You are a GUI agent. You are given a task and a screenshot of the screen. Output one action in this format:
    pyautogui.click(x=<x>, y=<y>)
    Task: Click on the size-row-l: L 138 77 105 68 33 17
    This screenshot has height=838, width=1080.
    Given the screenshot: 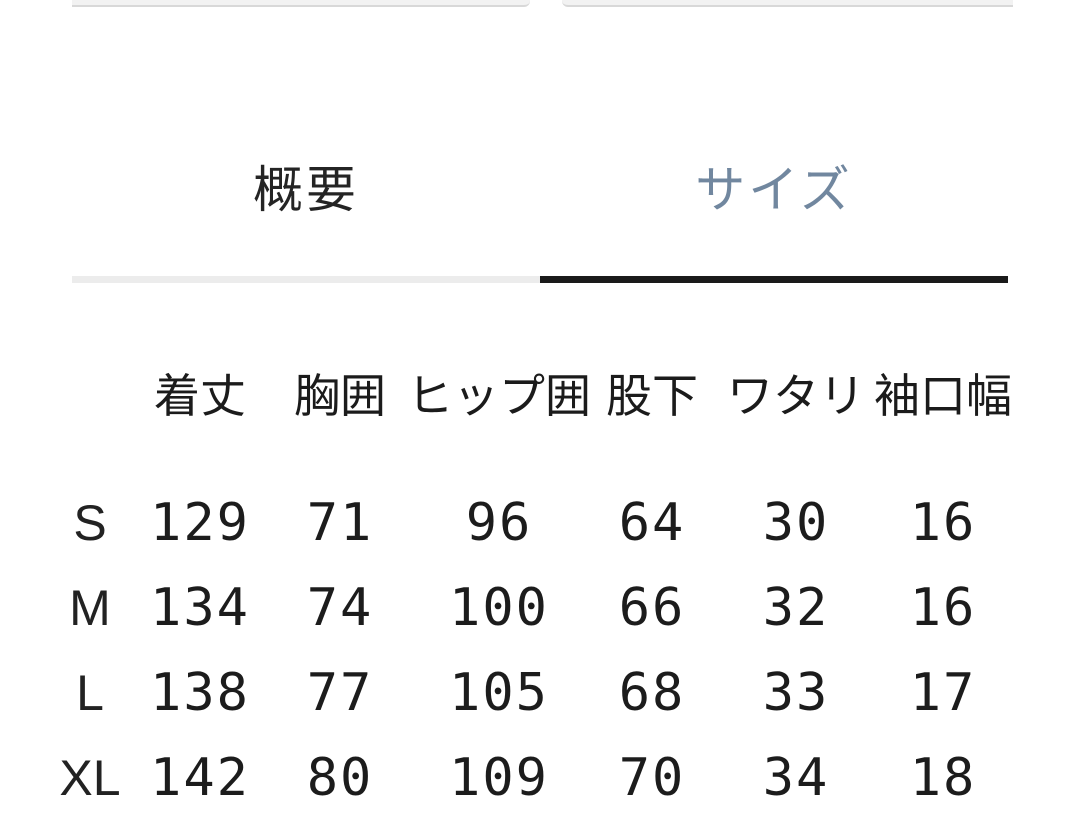 What is the action you would take?
    pyautogui.click(x=530, y=692)
    